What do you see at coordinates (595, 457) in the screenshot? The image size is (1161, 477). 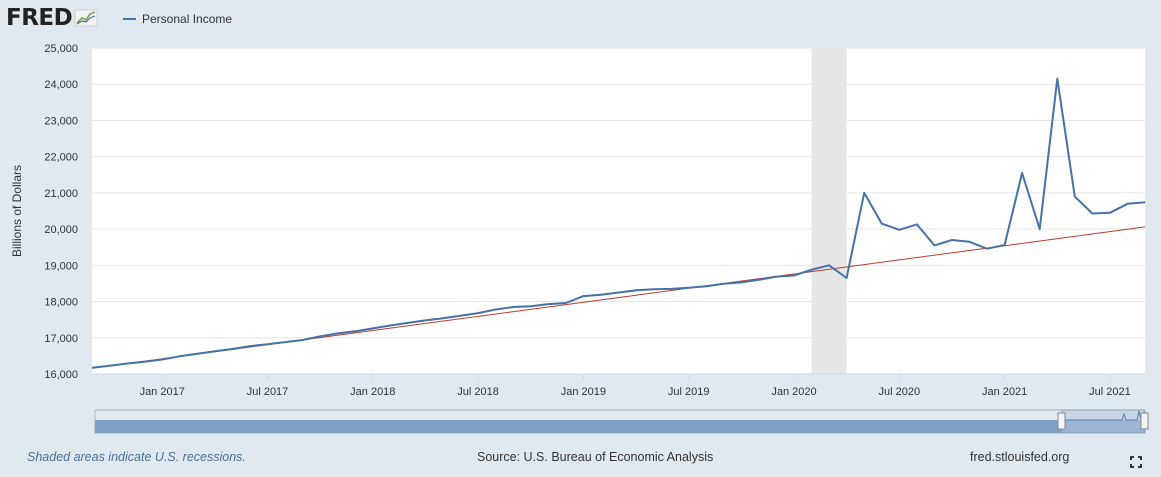 I see `source-text: Source: U.S. Bureau of Economic Analysis` at bounding box center [595, 457].